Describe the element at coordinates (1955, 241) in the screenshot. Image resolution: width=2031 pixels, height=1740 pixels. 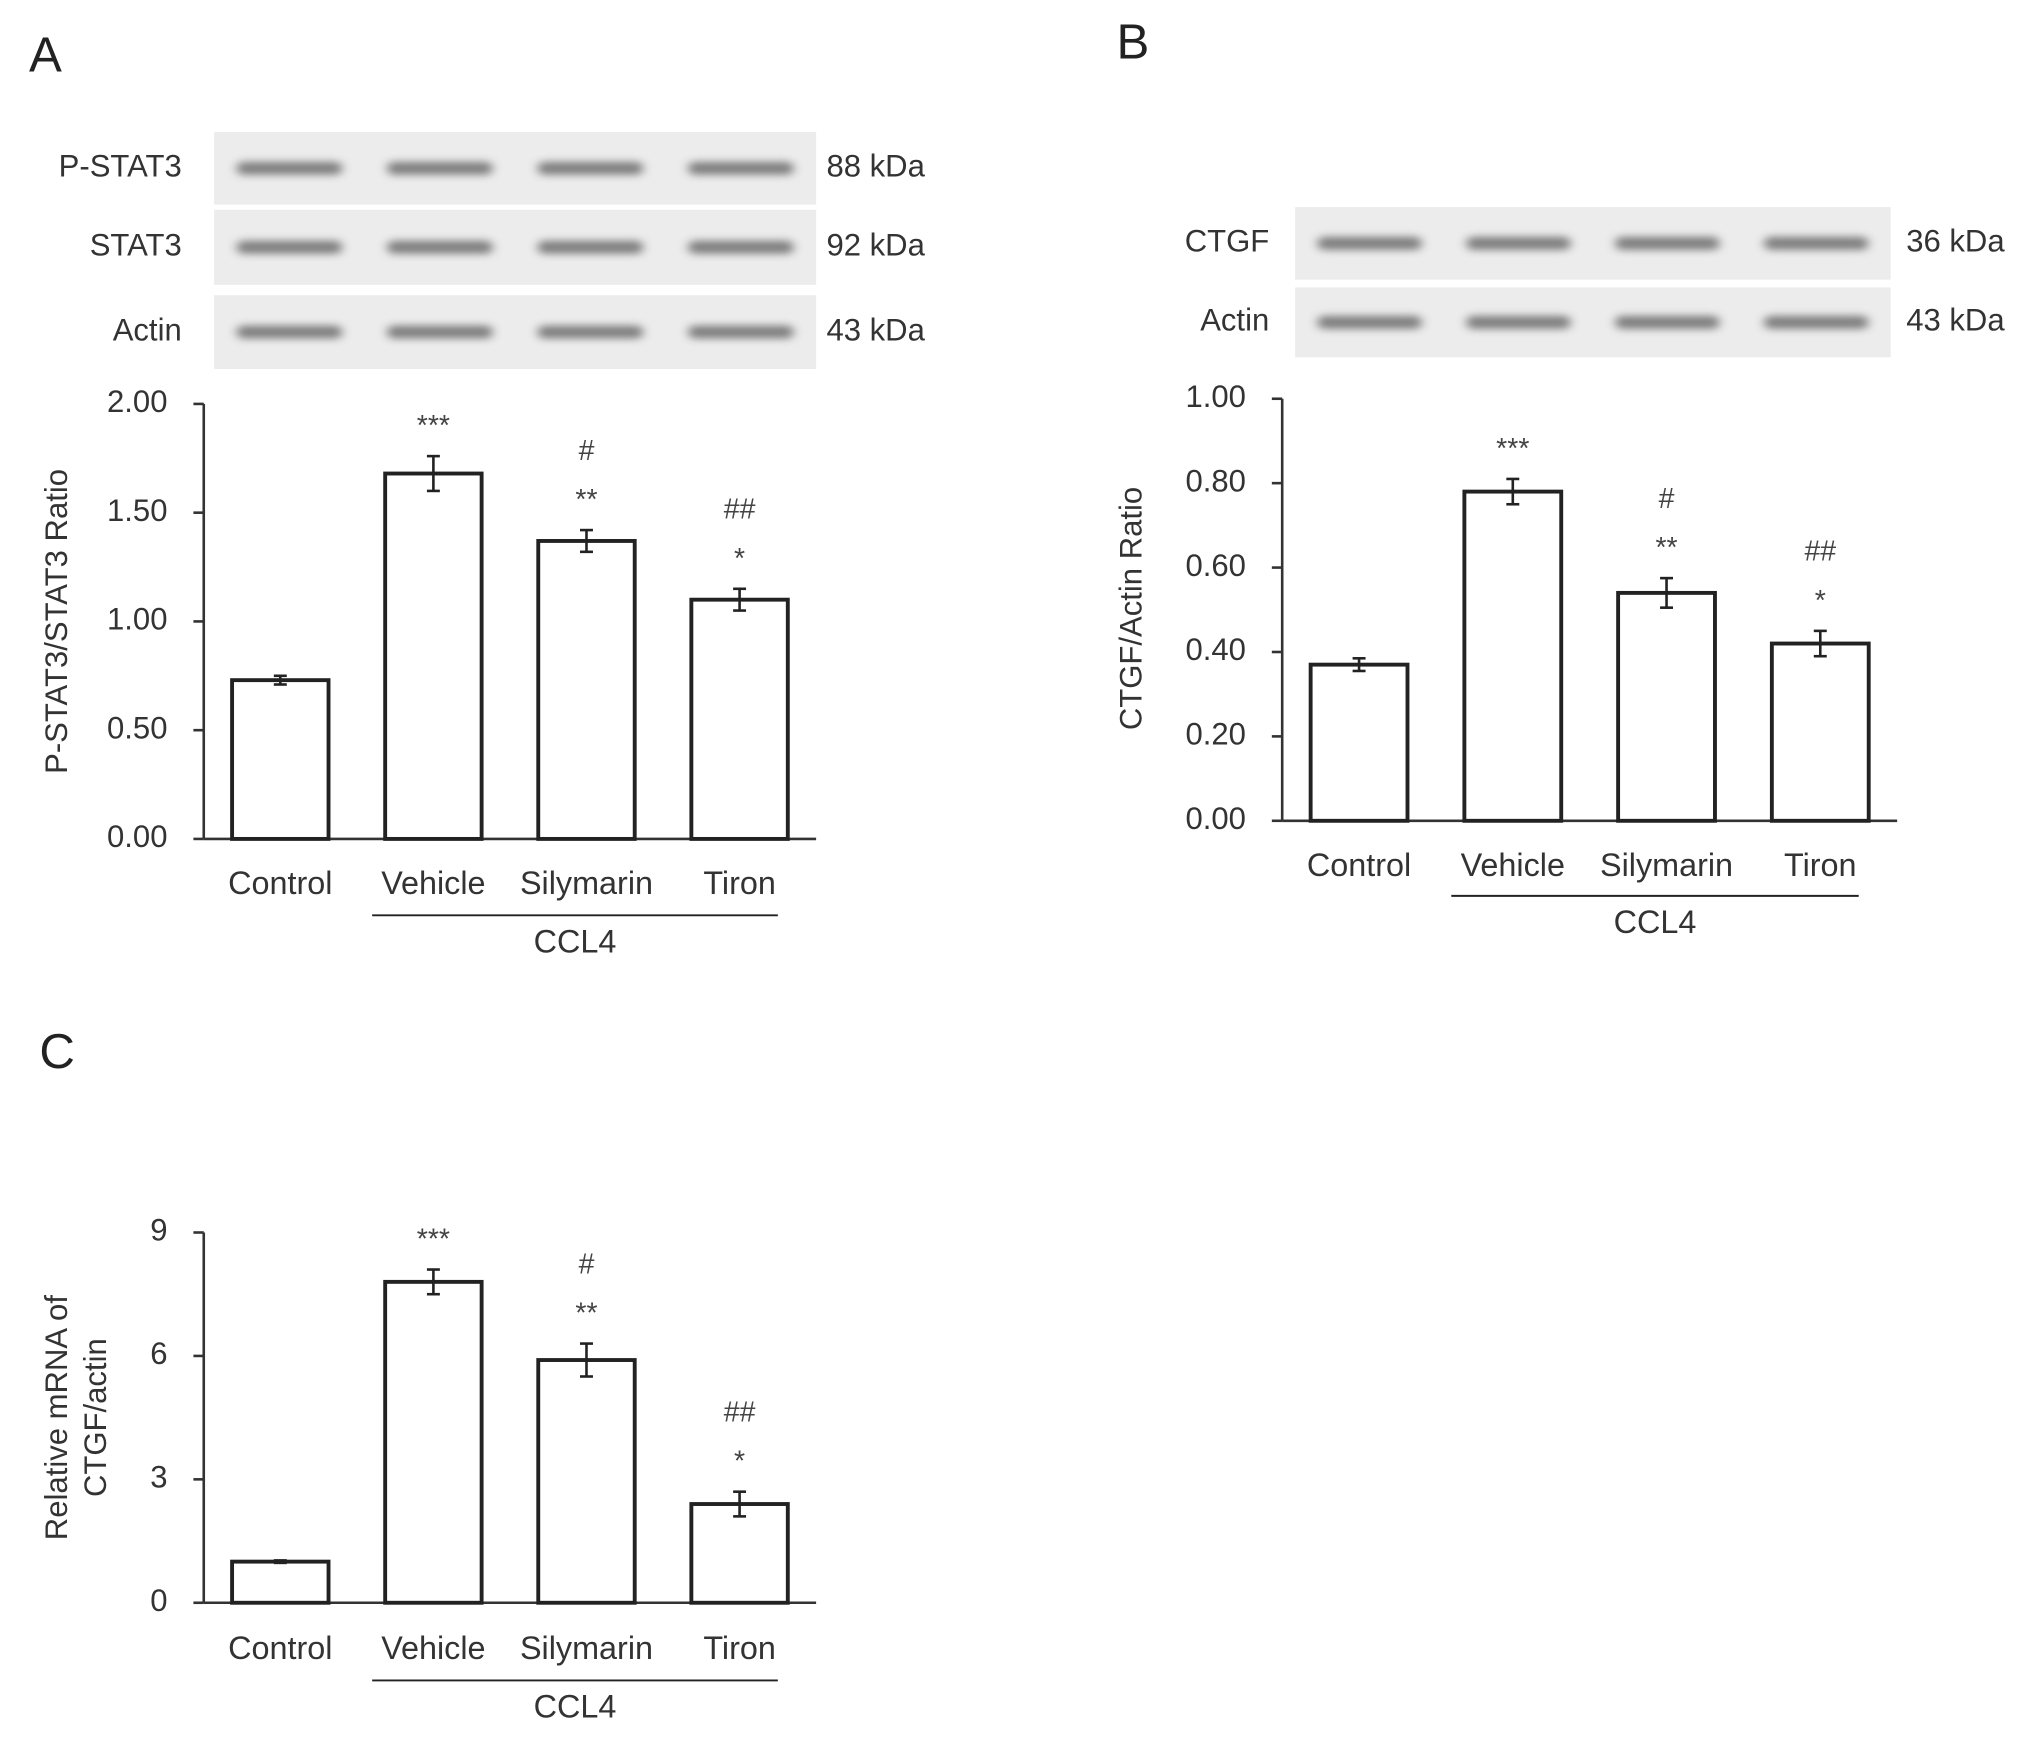
I see `blot-size: 36 kDa` at that location.